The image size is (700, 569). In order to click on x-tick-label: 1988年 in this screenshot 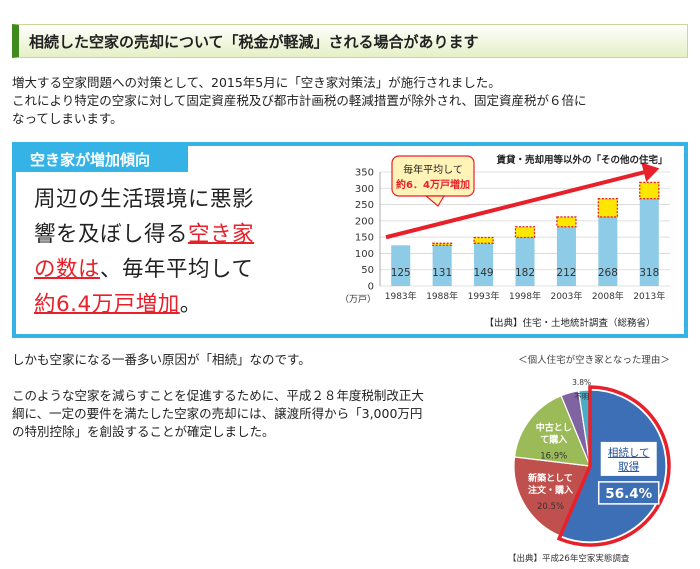, I will do `click(442, 296)`.